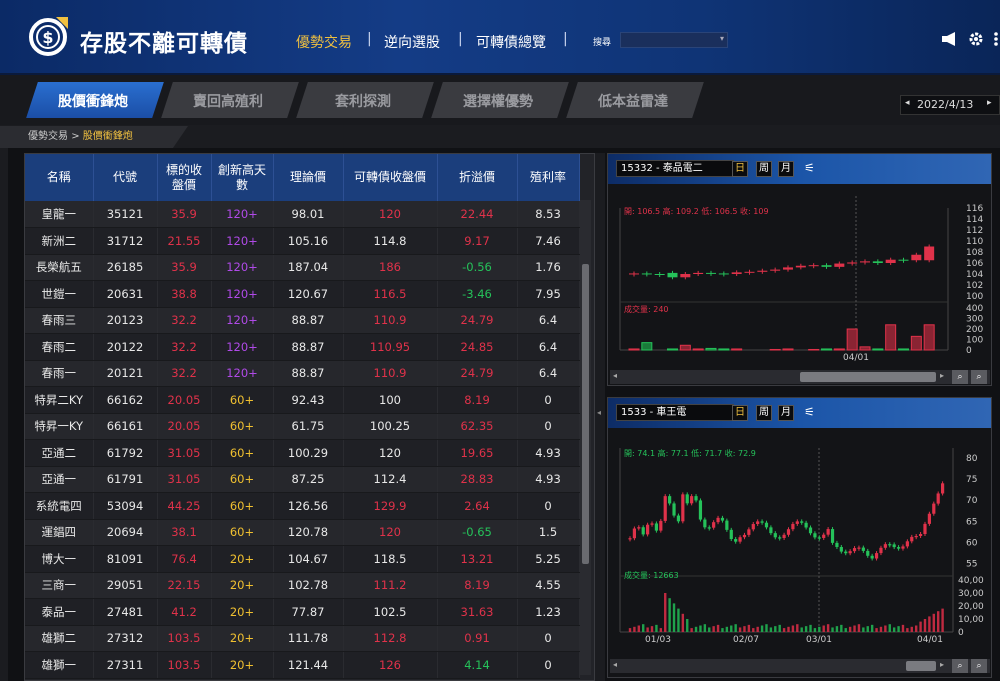 This screenshot has width=1000, height=681. I want to click on search-select: ▾, so click(674, 40).